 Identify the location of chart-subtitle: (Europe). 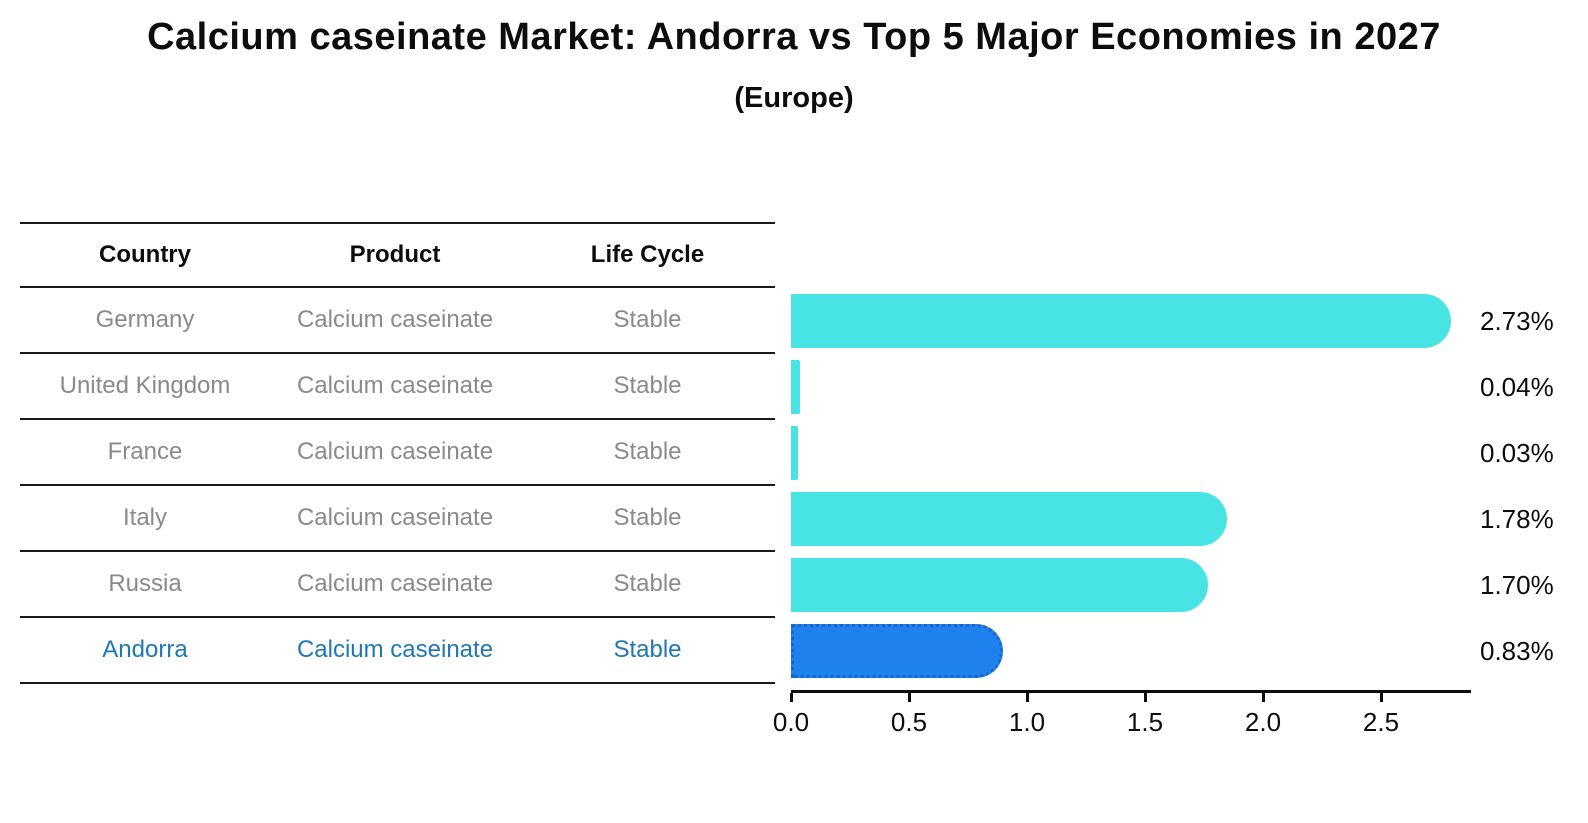
(794, 98).